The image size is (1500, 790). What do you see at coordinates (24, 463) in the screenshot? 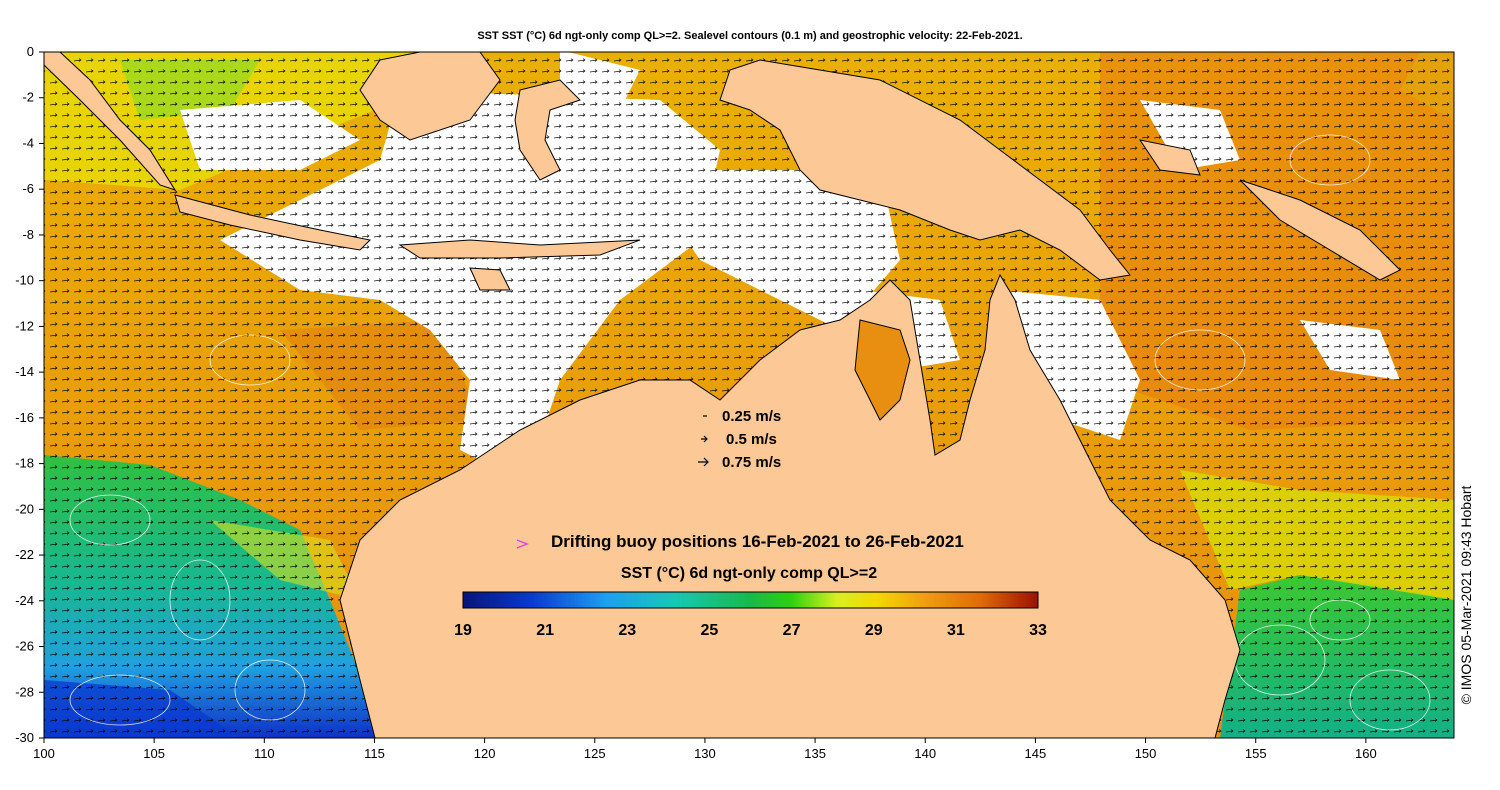
I see `y-tick-label: -18` at bounding box center [24, 463].